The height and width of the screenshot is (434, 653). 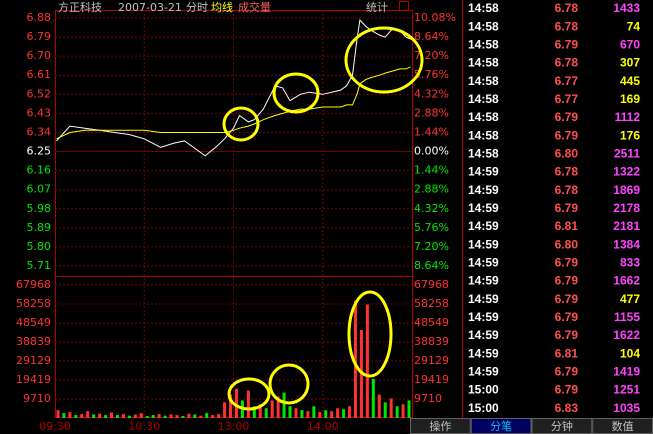 I want to click on trade-price: 6.77, so click(x=567, y=99).